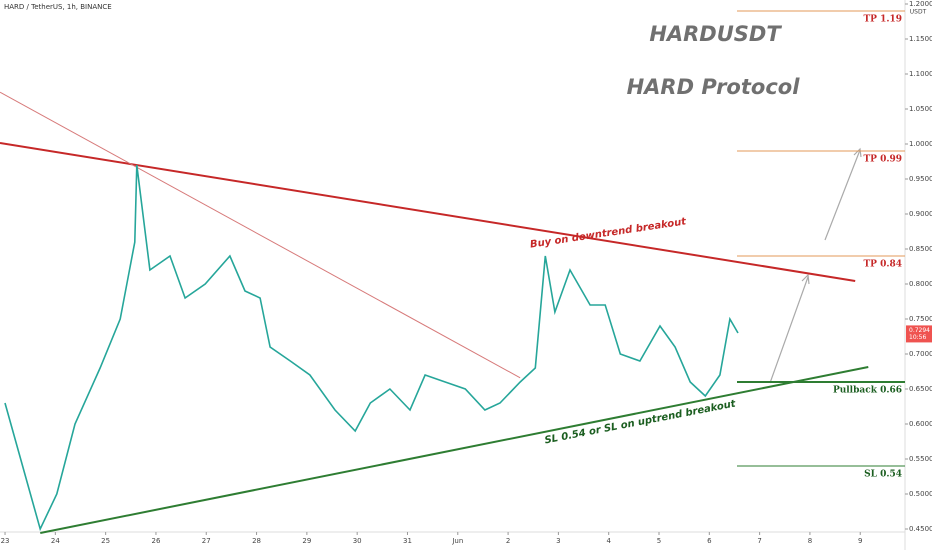  What do you see at coordinates (5, 541) in the screenshot?
I see `x-tick-label: 23` at bounding box center [5, 541].